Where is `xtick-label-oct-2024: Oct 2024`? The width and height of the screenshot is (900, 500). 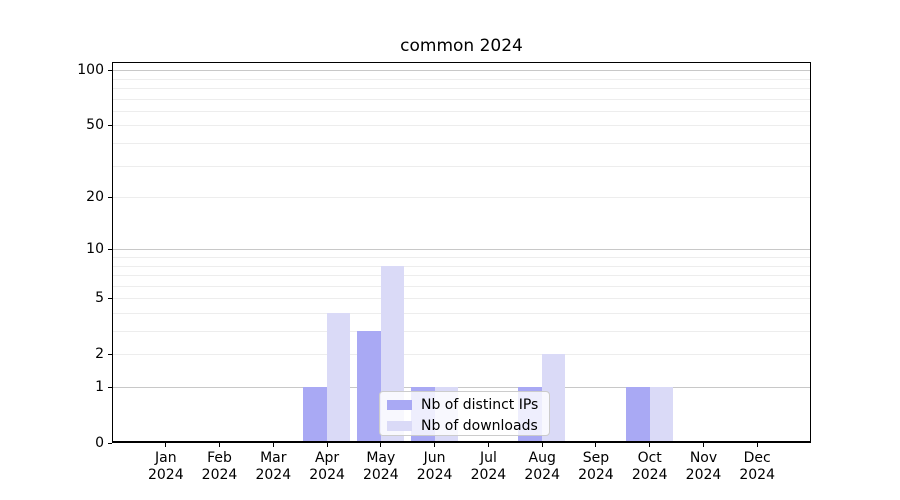 xtick-label-oct-2024: Oct 2024 is located at coordinates (649, 466).